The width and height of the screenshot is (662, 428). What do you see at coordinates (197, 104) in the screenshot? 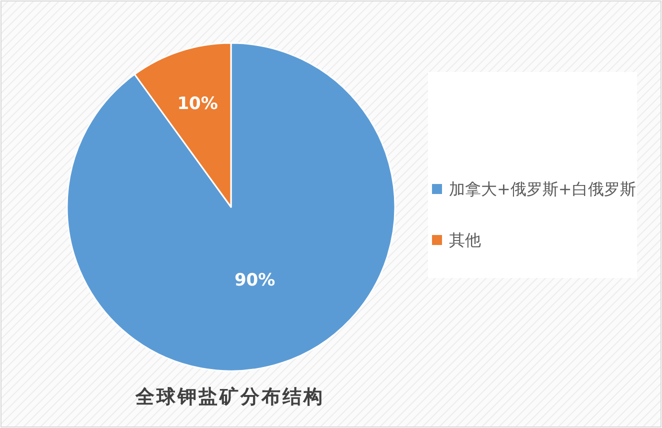
I see `data-label: 10%` at bounding box center [197, 104].